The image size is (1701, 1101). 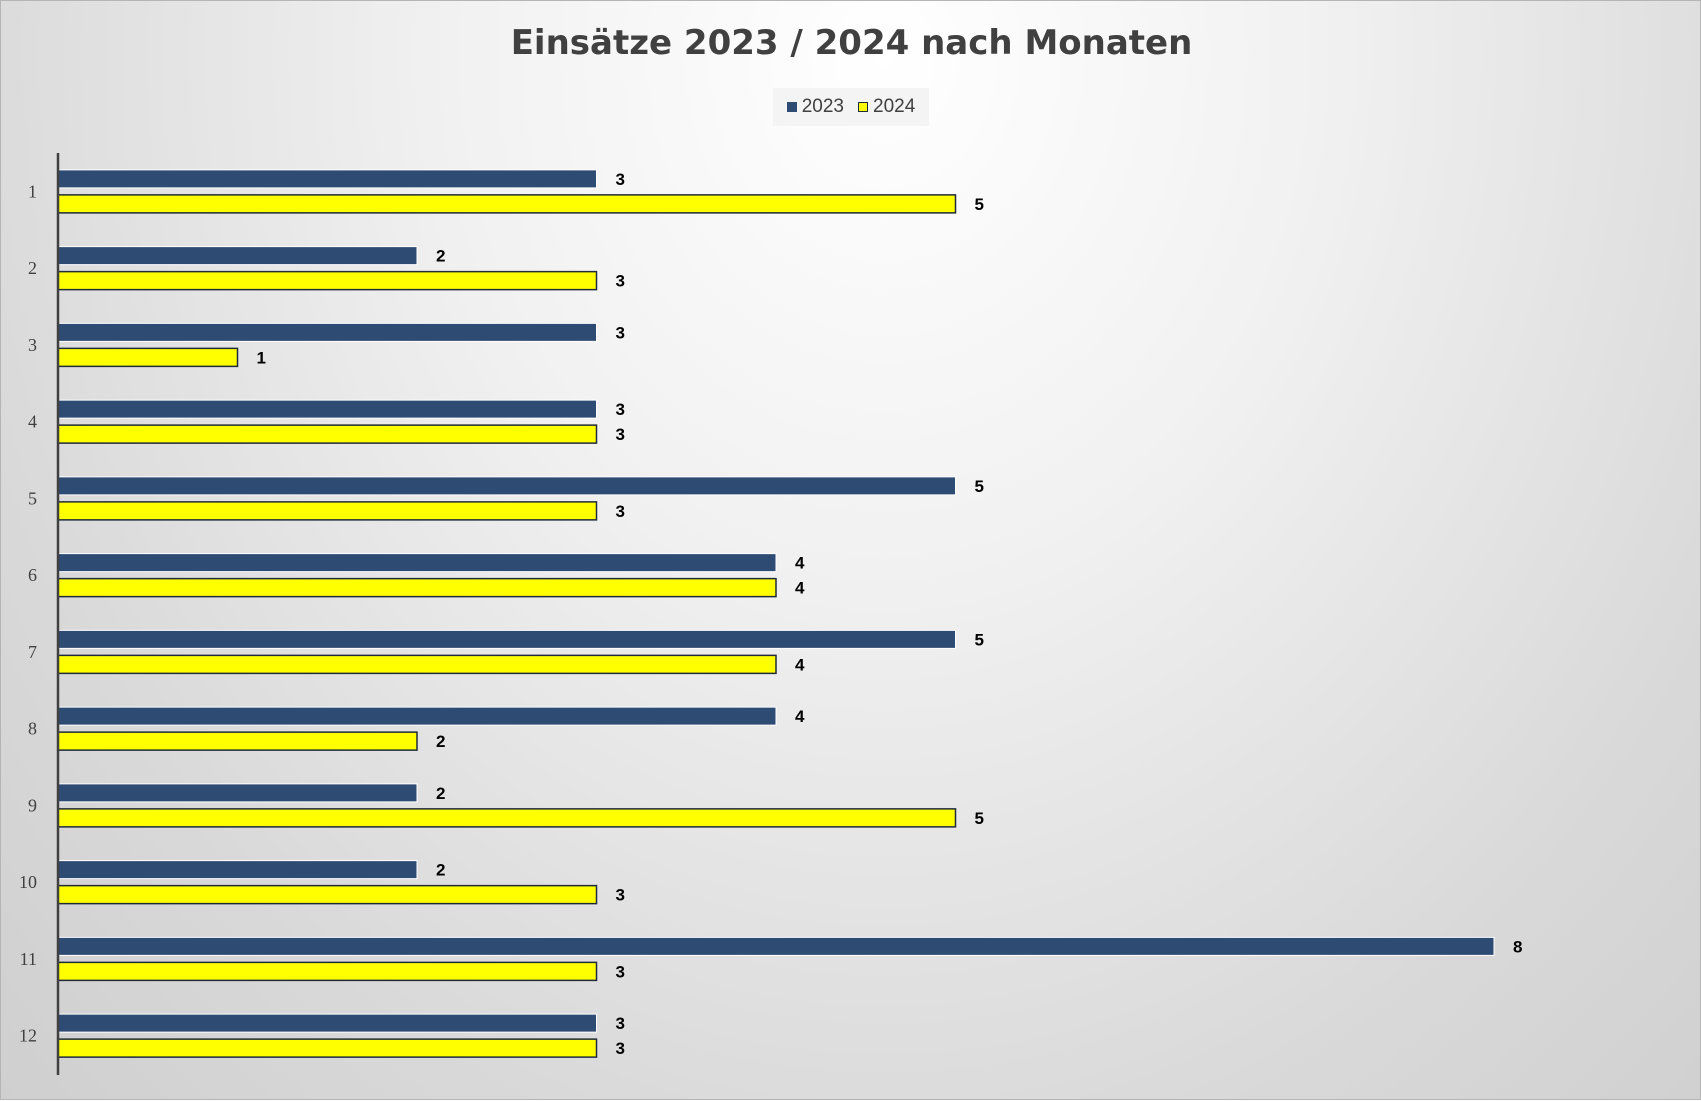 I want to click on category-label-1: 1, so click(x=32, y=191).